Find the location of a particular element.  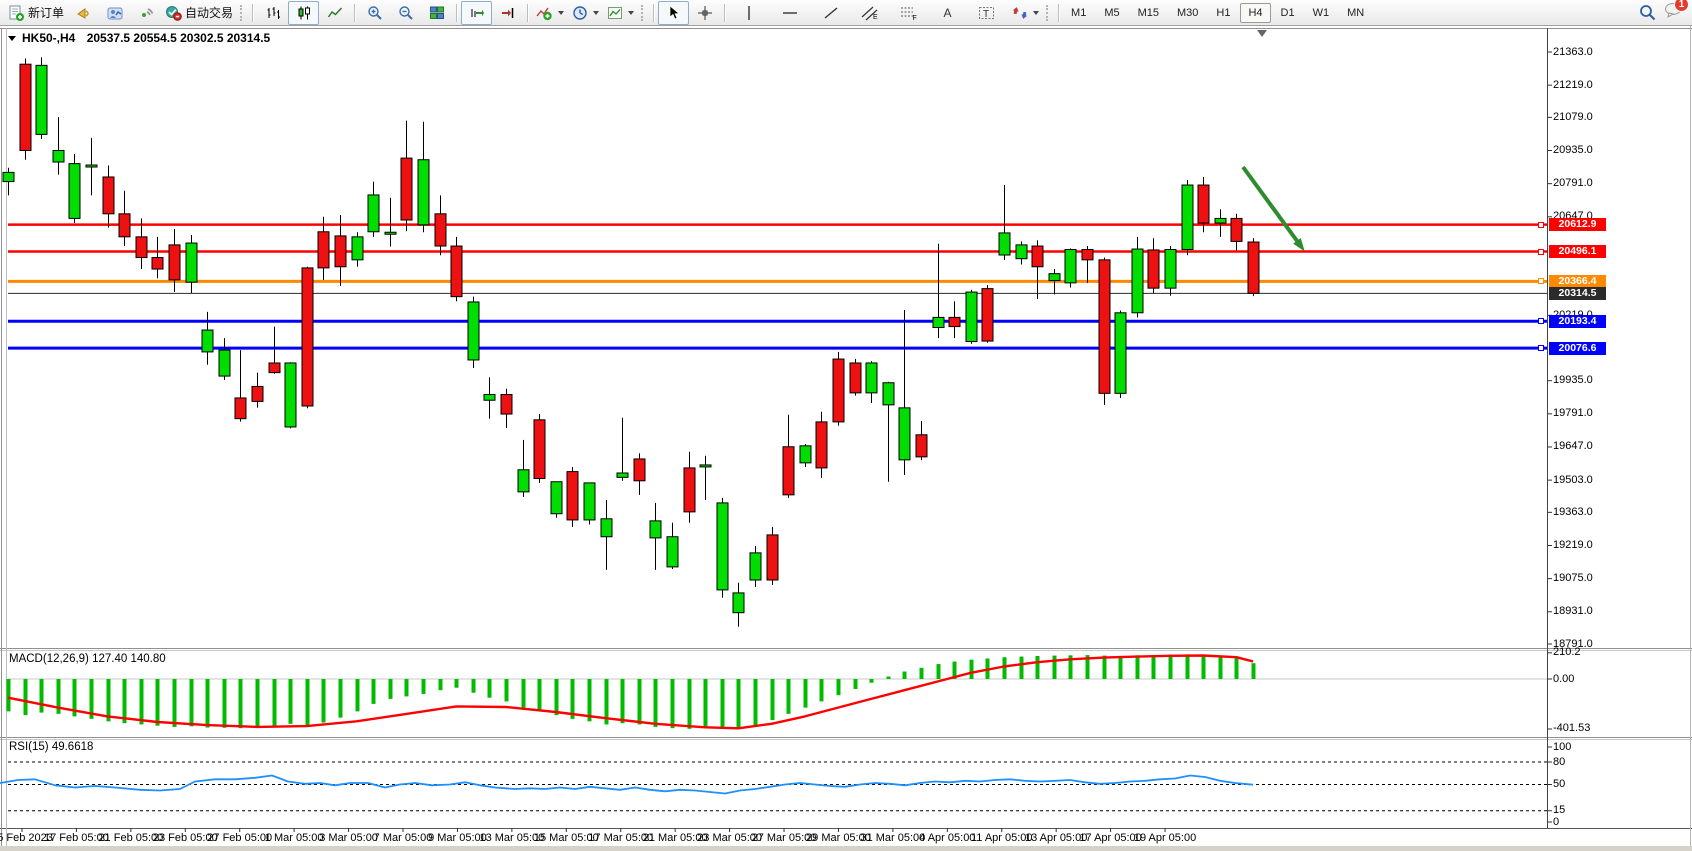

add-indicator-button is located at coordinates (550, 13).